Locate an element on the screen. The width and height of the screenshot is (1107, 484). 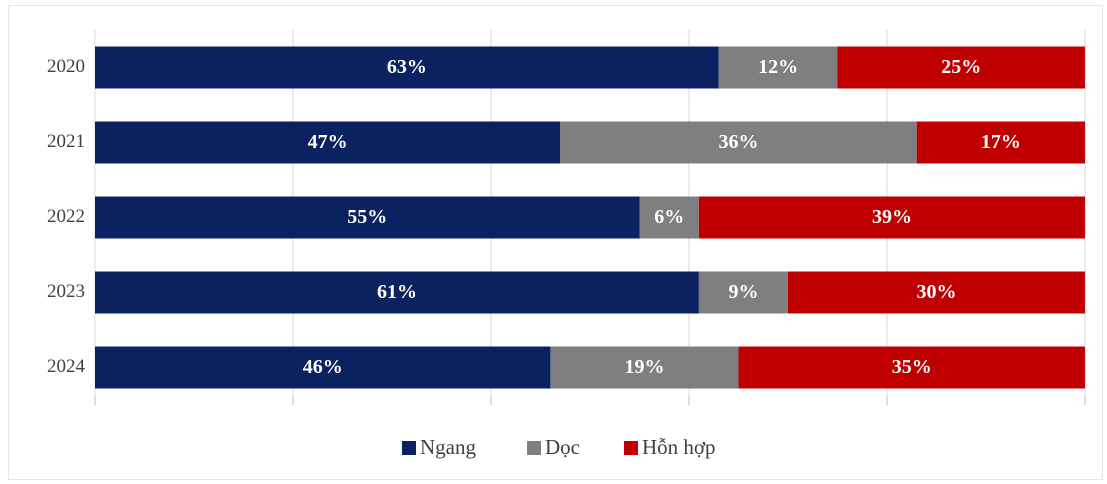
data-label: 61% is located at coordinates (397, 292).